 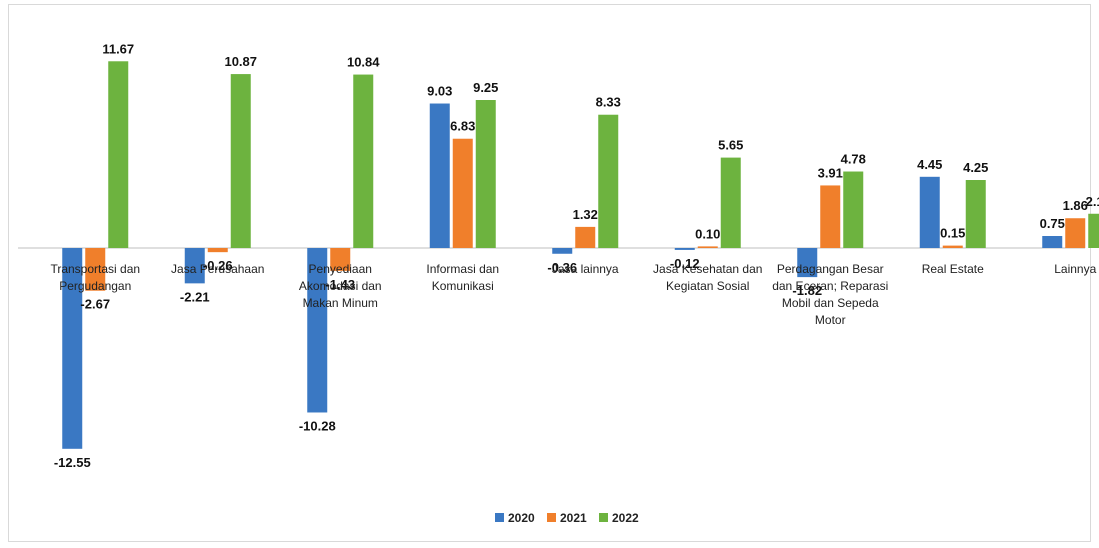 I want to click on category-label-2: Jasa Perusahaan, so click(x=217, y=269).